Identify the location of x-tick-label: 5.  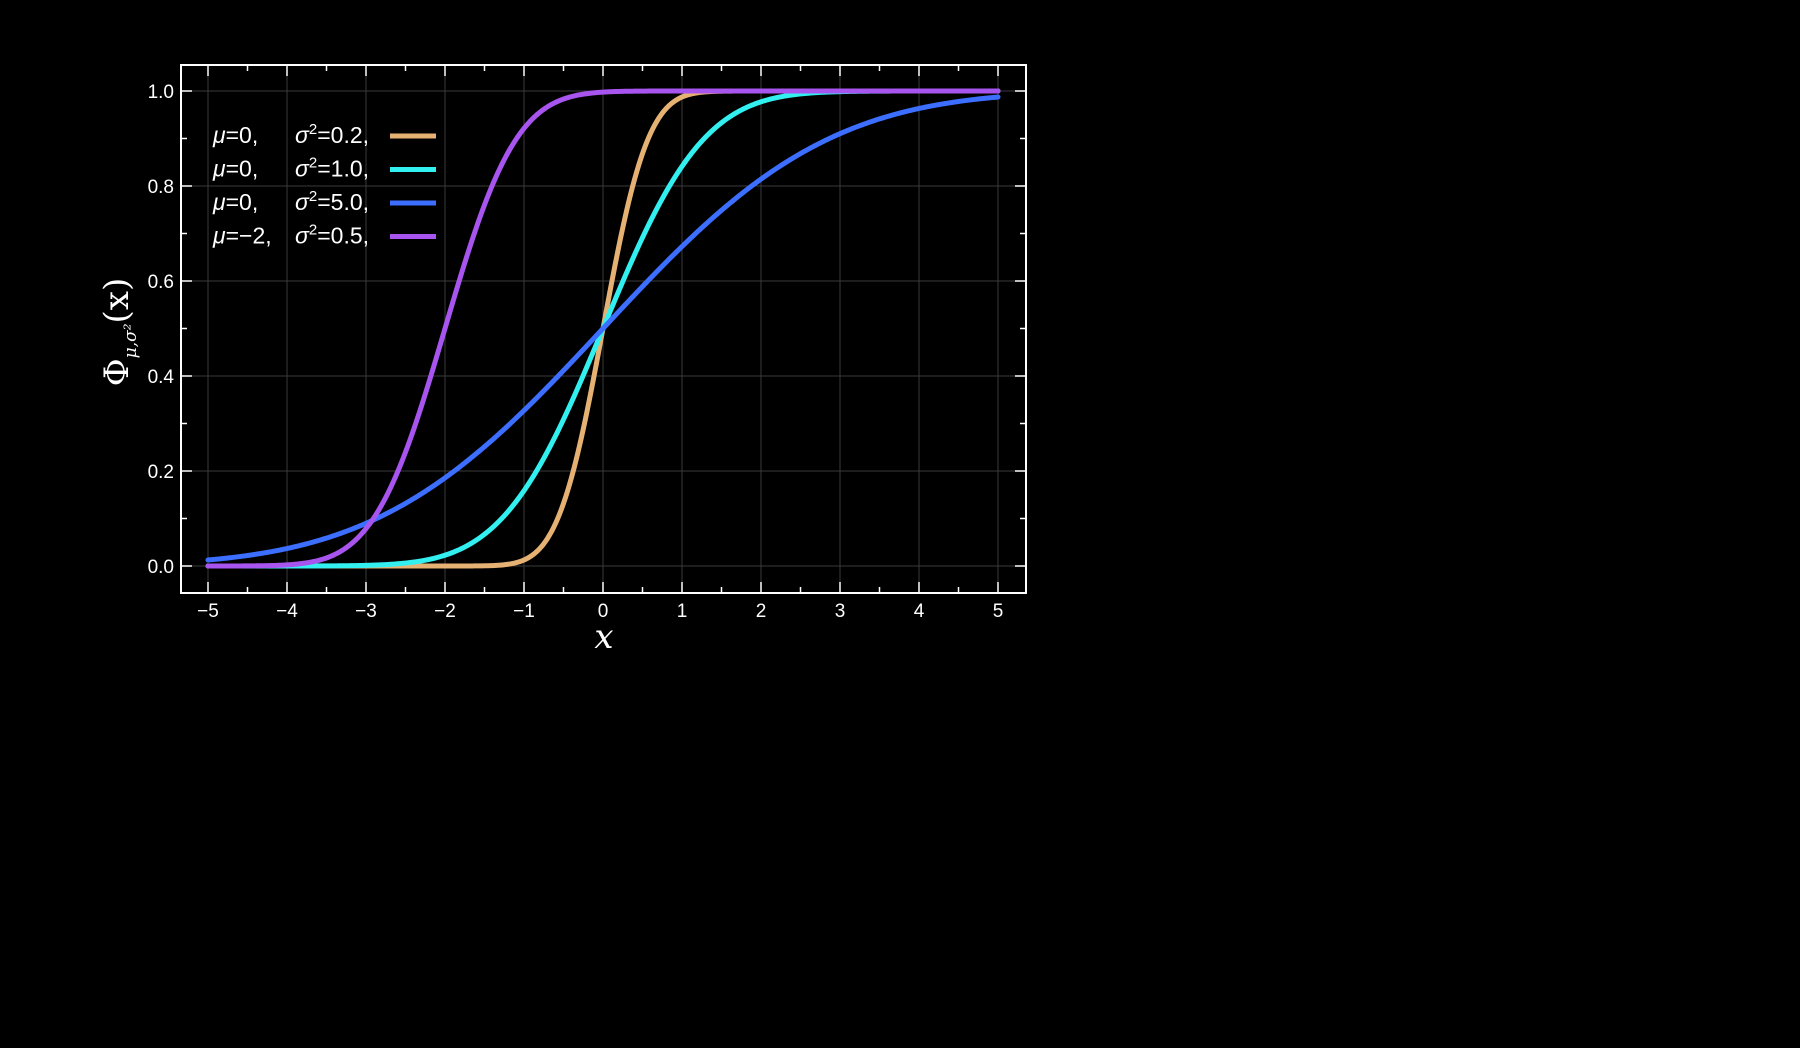
(998, 611).